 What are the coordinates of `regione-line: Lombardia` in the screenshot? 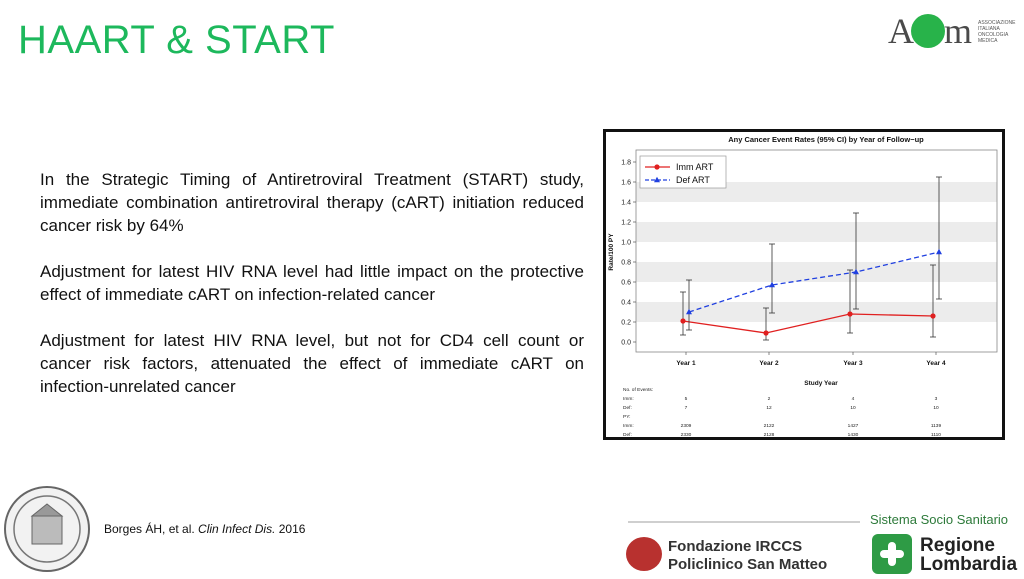 It's located at (969, 564).